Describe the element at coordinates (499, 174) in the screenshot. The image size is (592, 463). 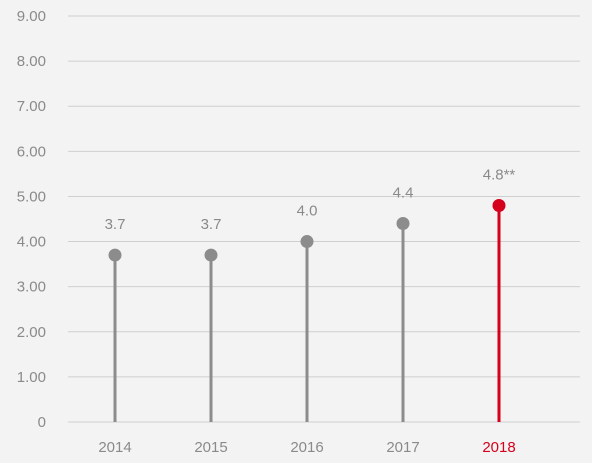
I see `data-label: 4.8**` at that location.